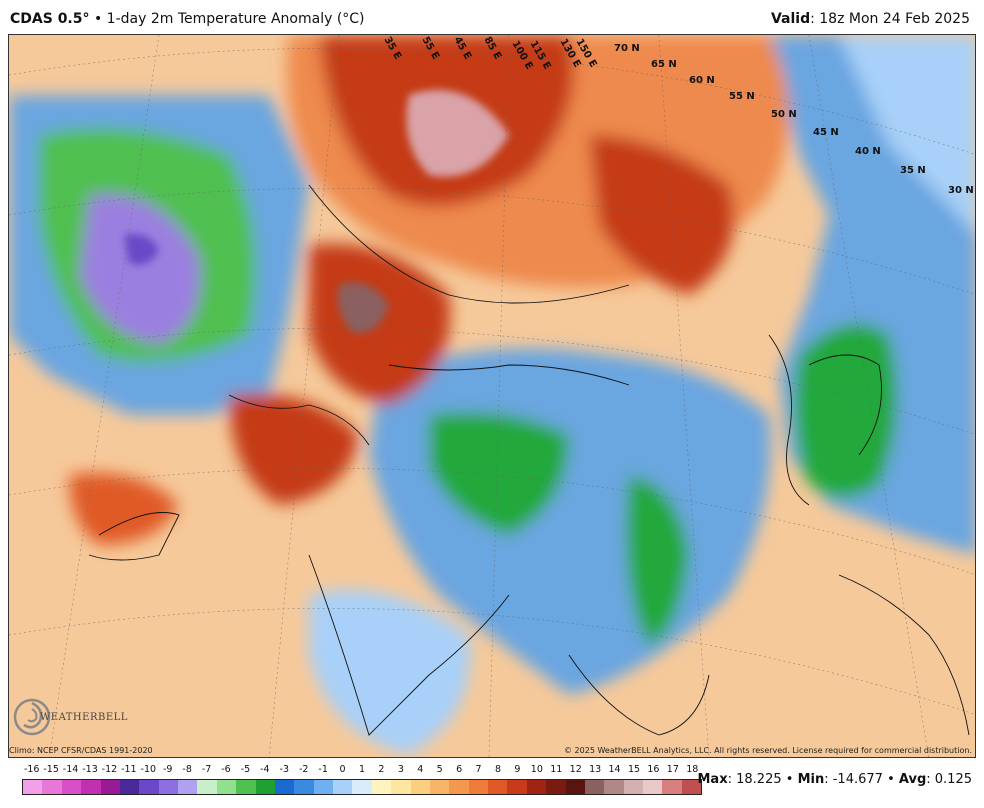 Image resolution: width=984 pixels, height=808 pixels. I want to click on legend-tick-label: -16, so click(31, 769).